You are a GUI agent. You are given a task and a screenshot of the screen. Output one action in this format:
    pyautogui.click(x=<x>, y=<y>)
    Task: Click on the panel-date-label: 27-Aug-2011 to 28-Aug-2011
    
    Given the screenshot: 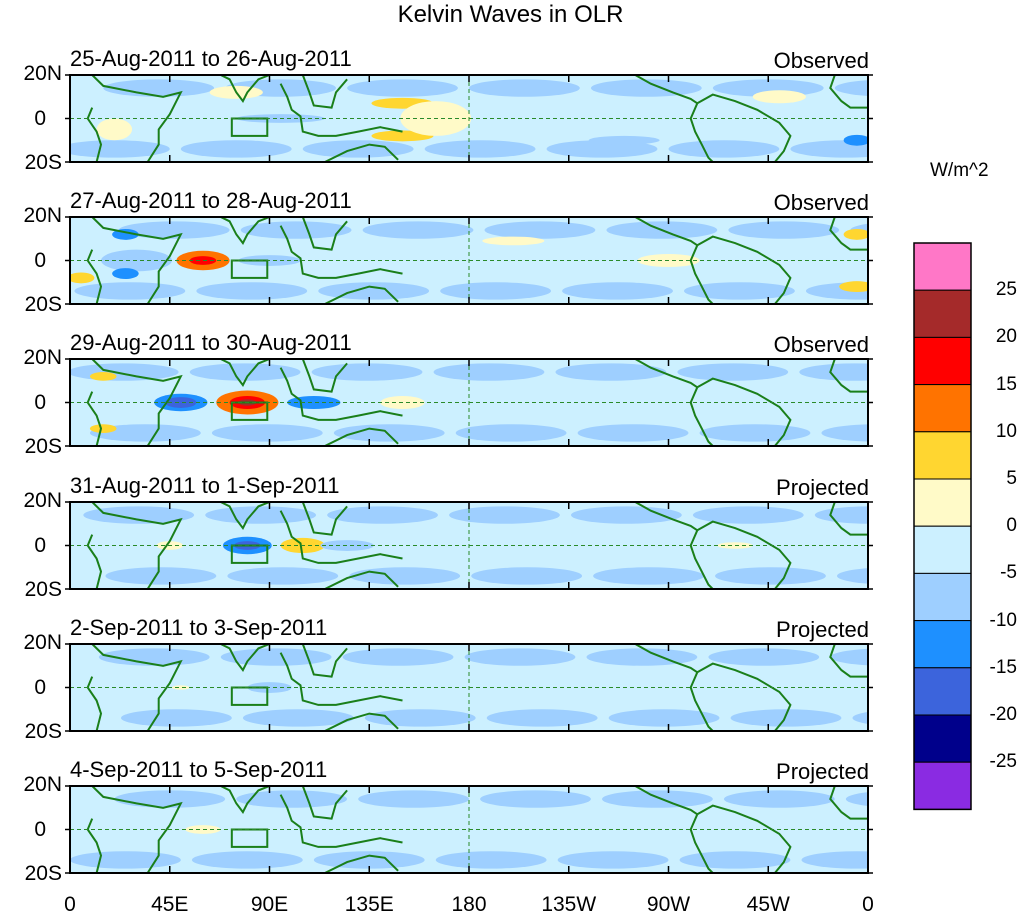 What is the action you would take?
    pyautogui.click(x=211, y=200)
    